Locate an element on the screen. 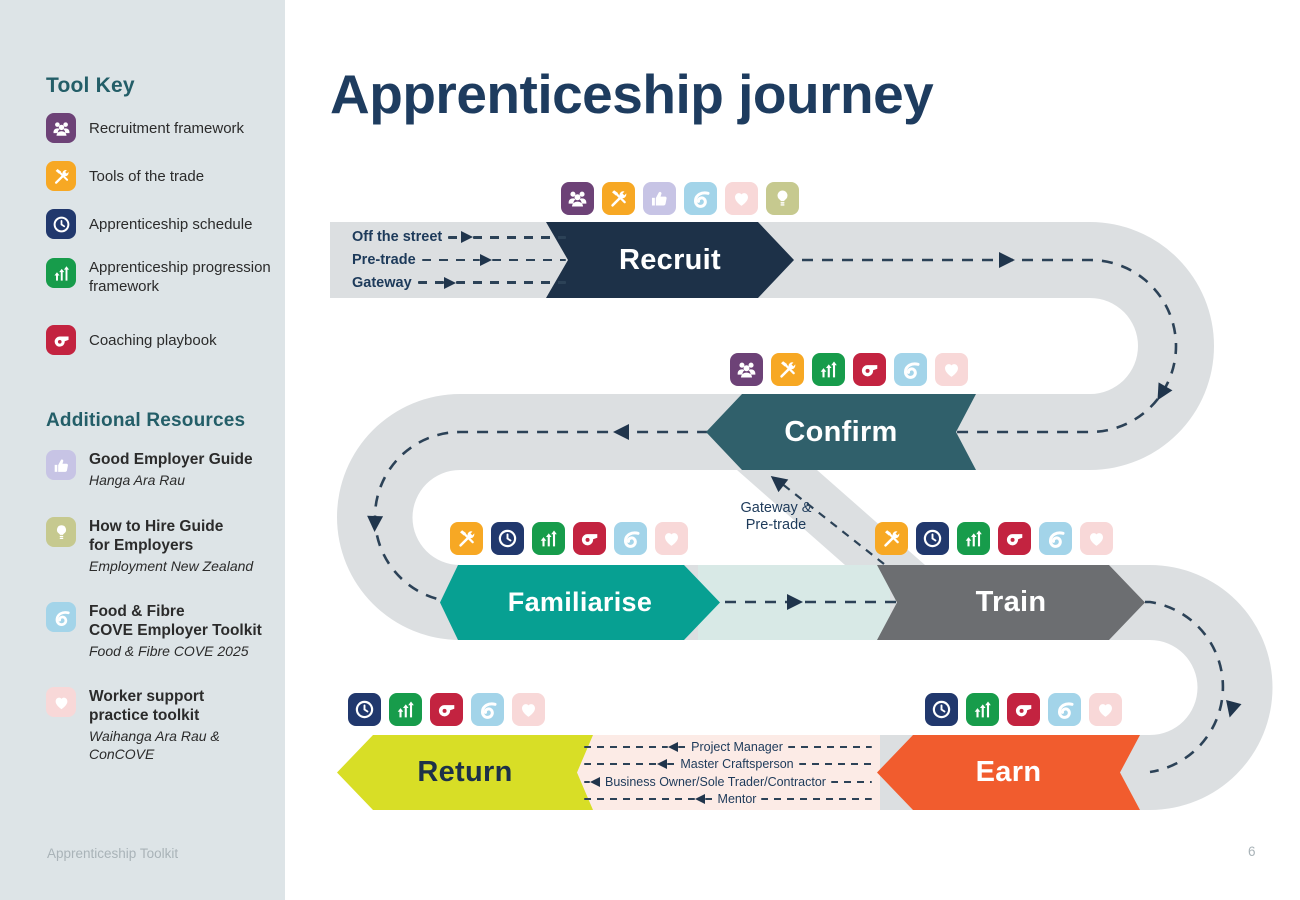  tool-key-label: Tools of the trade is located at coordinates (147, 176).